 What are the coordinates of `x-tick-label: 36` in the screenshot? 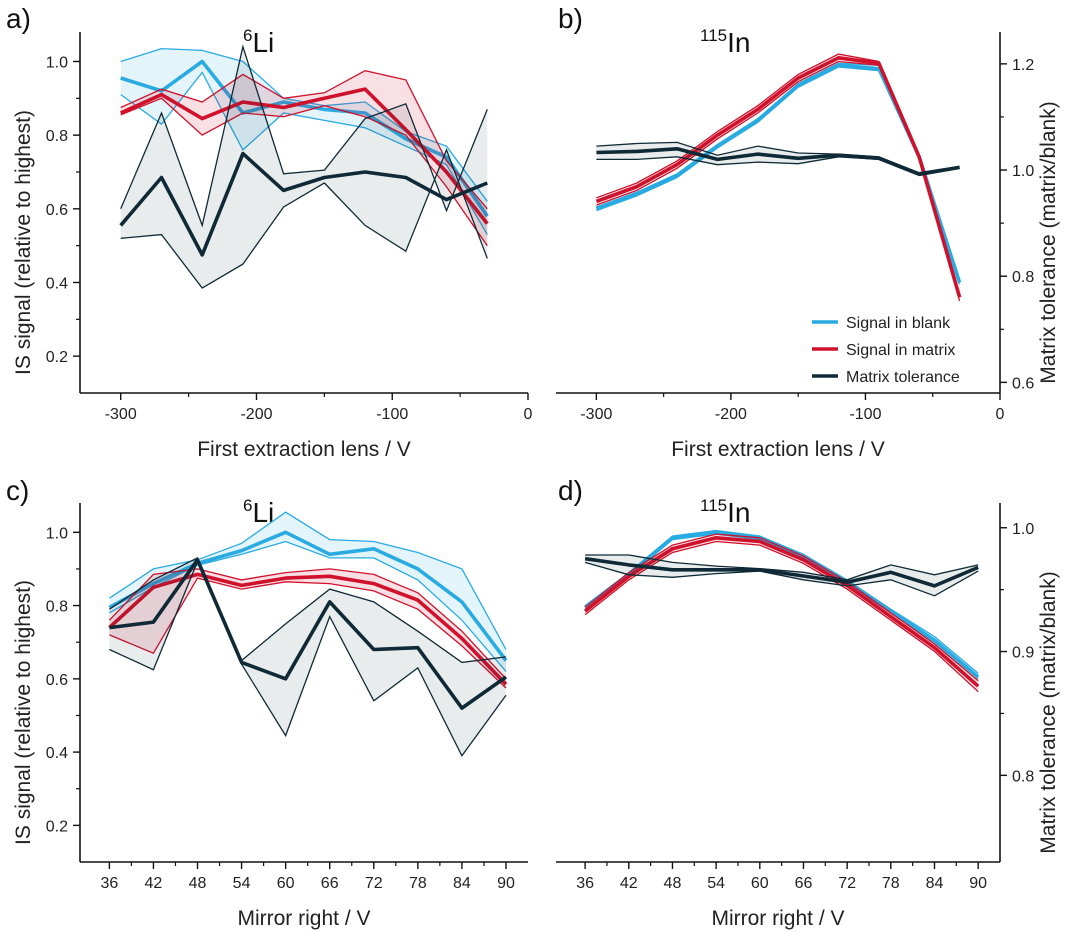 It's located at (109, 883).